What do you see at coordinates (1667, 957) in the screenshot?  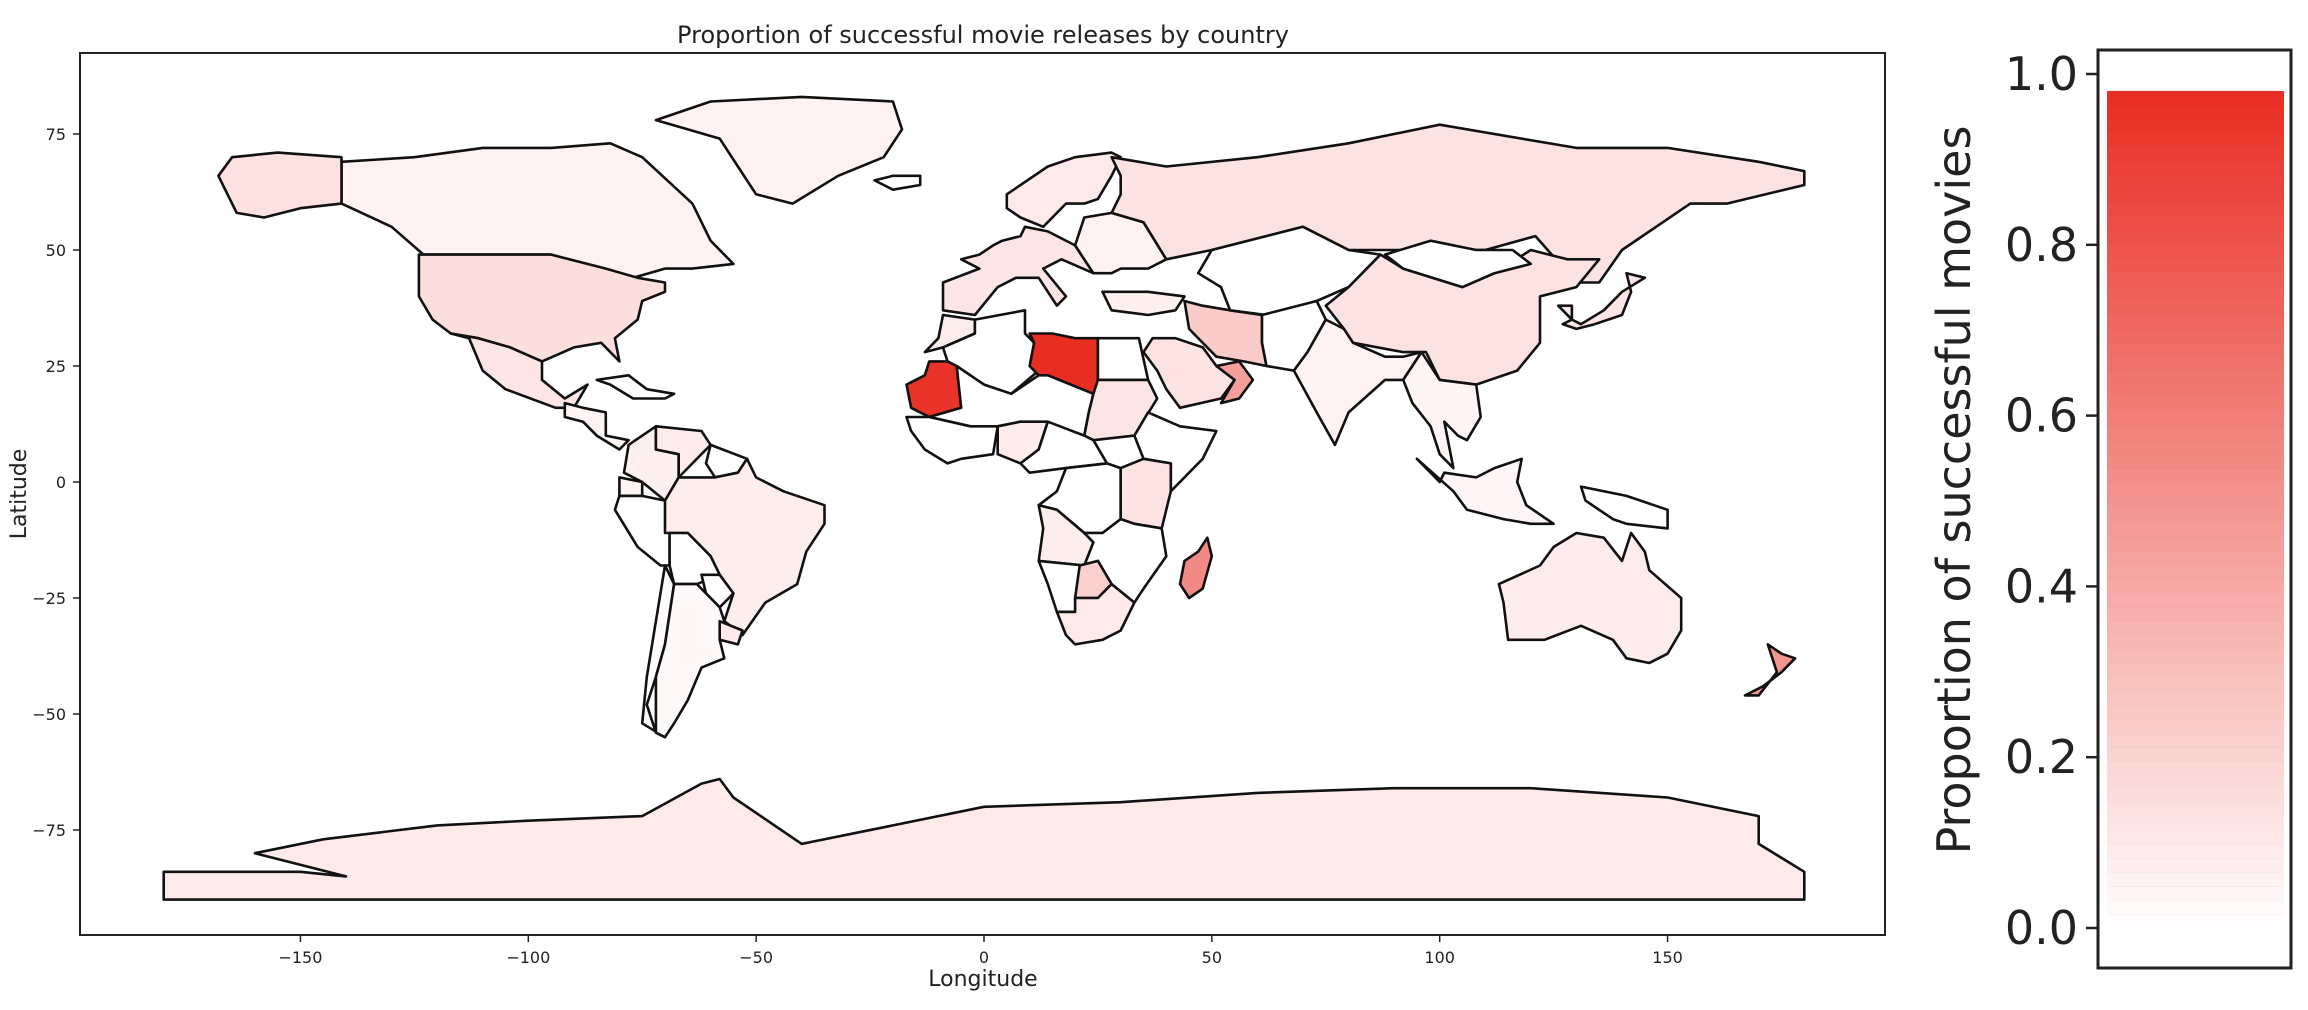 I see `x-tick-label: 150` at bounding box center [1667, 957].